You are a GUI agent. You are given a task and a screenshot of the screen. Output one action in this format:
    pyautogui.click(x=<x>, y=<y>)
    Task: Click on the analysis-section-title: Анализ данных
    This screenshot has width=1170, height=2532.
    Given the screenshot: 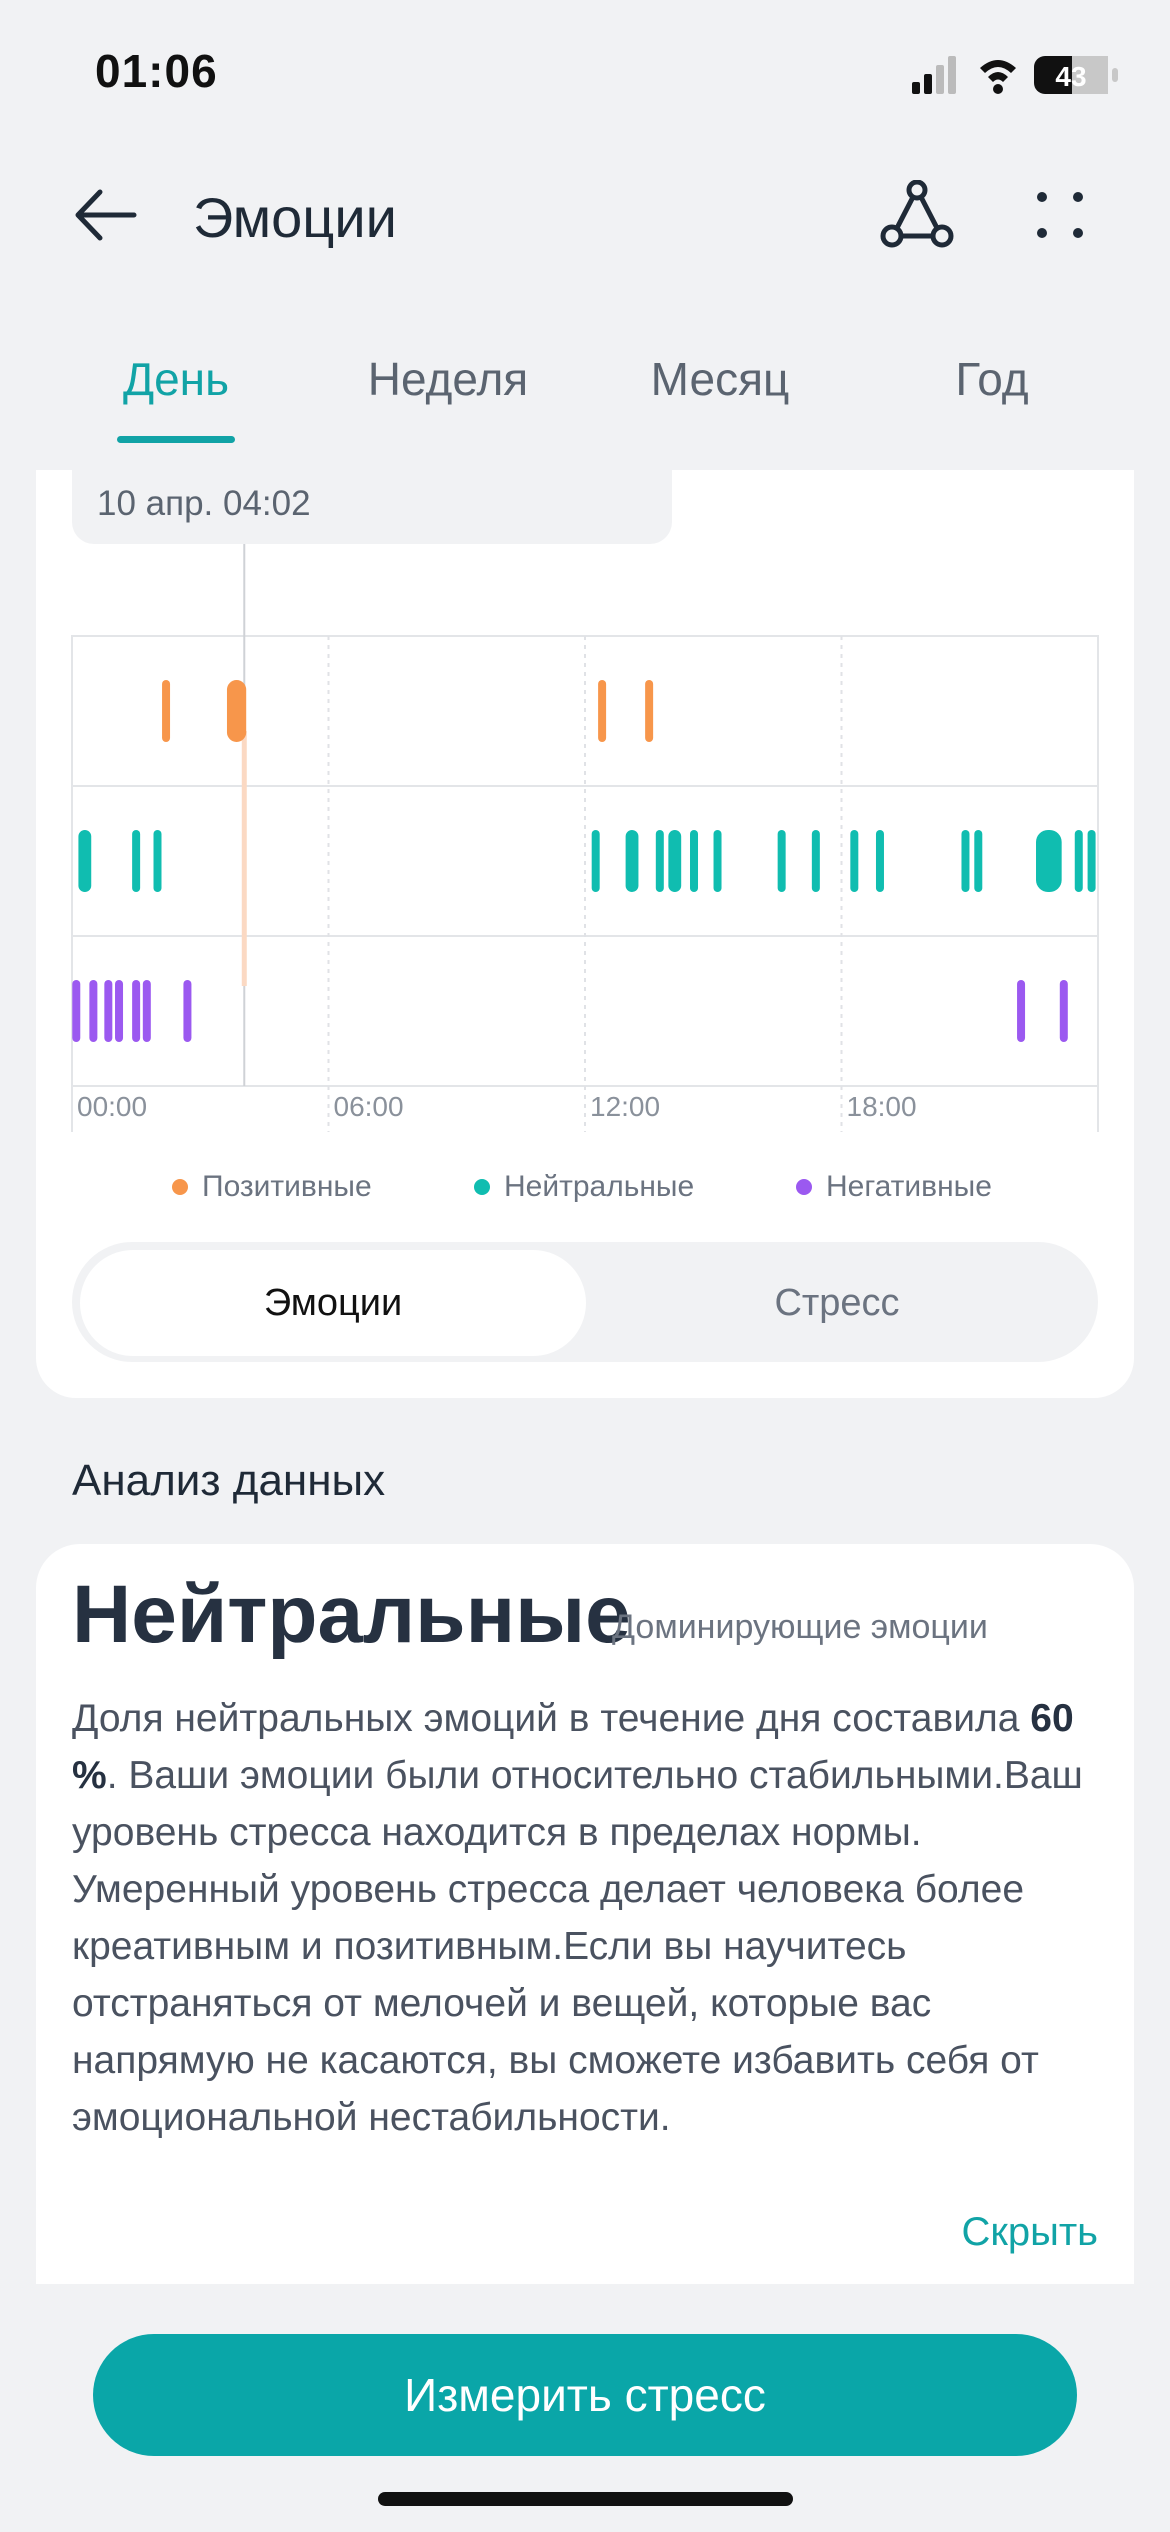 What is the action you would take?
    pyautogui.click(x=229, y=1480)
    